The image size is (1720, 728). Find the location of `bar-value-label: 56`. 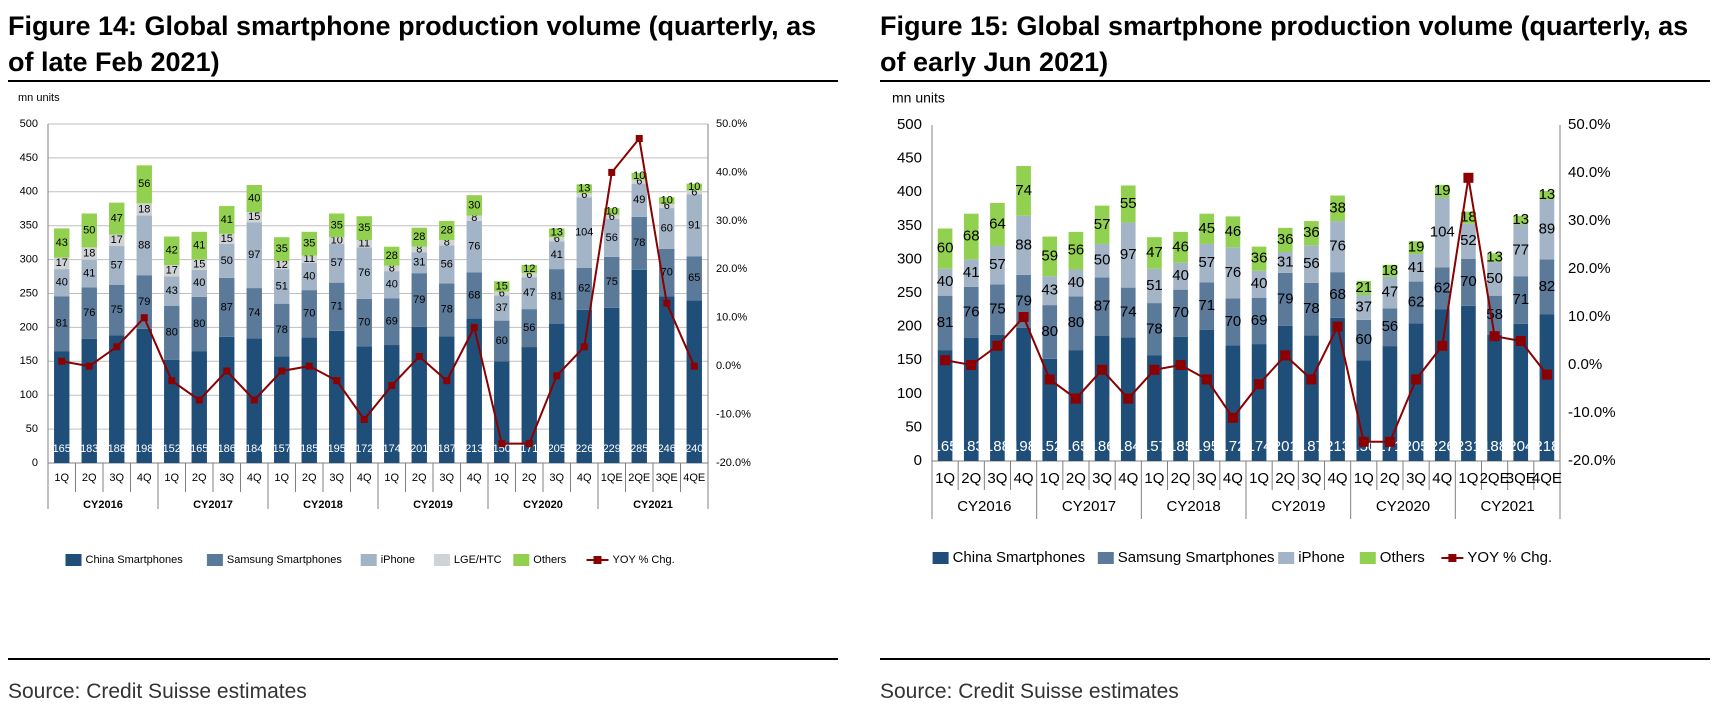

bar-value-label: 56 is located at coordinates (529, 328).